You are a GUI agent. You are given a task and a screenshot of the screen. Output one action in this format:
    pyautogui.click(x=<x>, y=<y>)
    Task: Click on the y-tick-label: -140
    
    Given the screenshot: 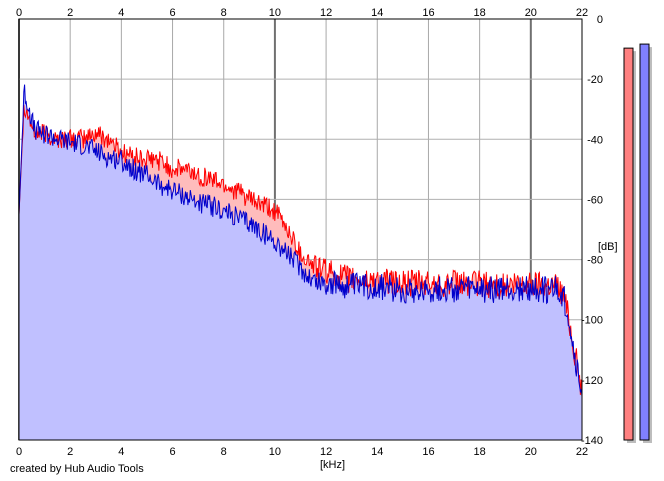 What is the action you would take?
    pyautogui.click(x=592, y=441)
    